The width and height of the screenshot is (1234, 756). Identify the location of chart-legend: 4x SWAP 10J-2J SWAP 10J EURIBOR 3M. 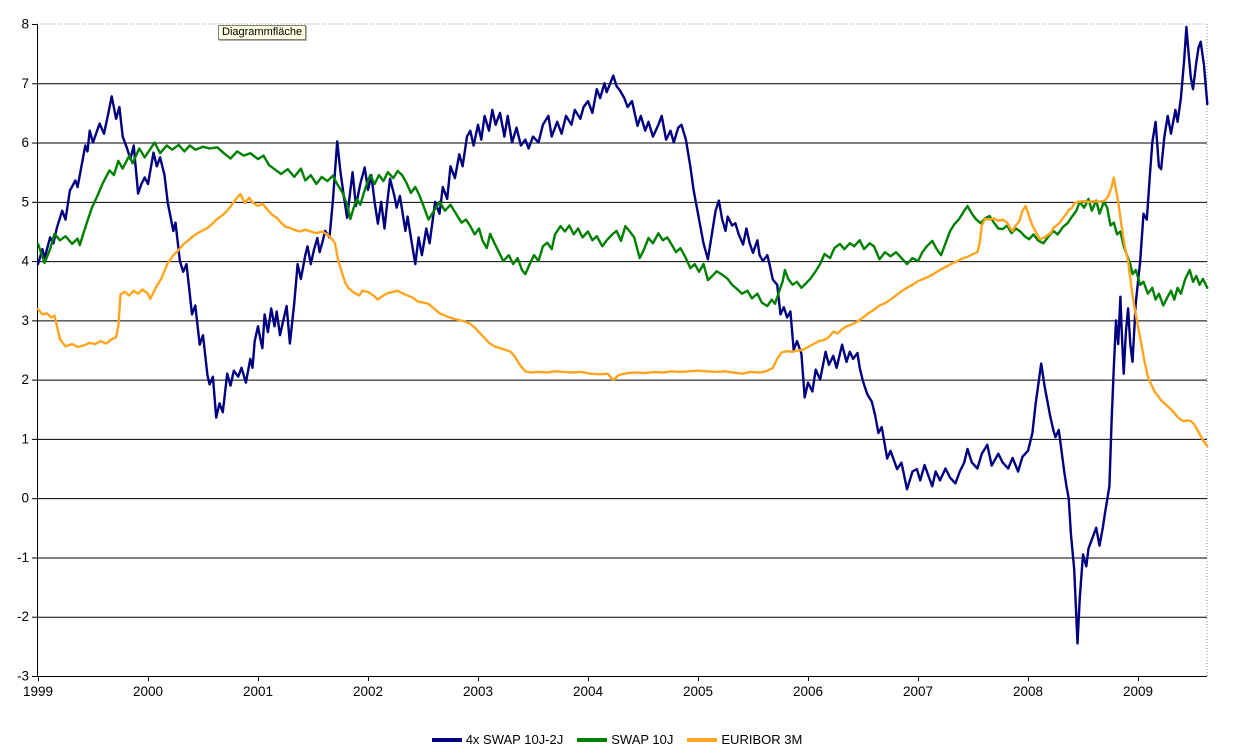
(617, 739).